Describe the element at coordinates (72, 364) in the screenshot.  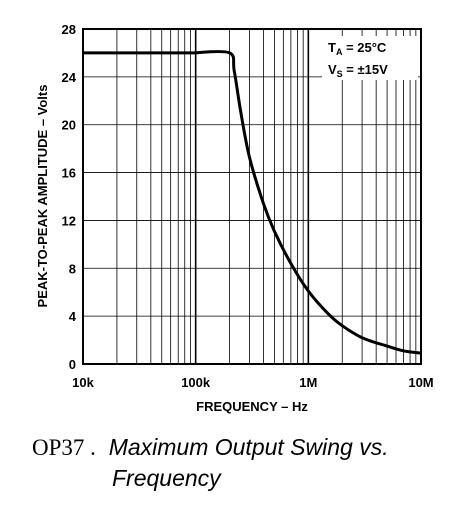
I see `y-tick-label: 0` at that location.